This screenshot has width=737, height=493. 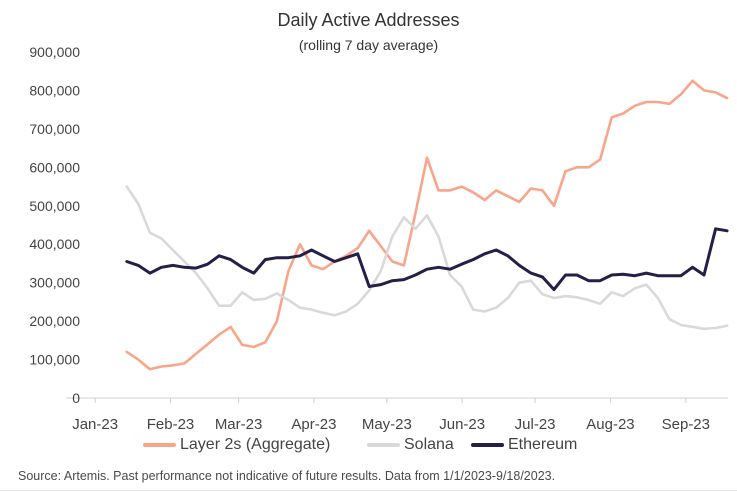 I want to click on x-tick-label: May-23, so click(x=387, y=424).